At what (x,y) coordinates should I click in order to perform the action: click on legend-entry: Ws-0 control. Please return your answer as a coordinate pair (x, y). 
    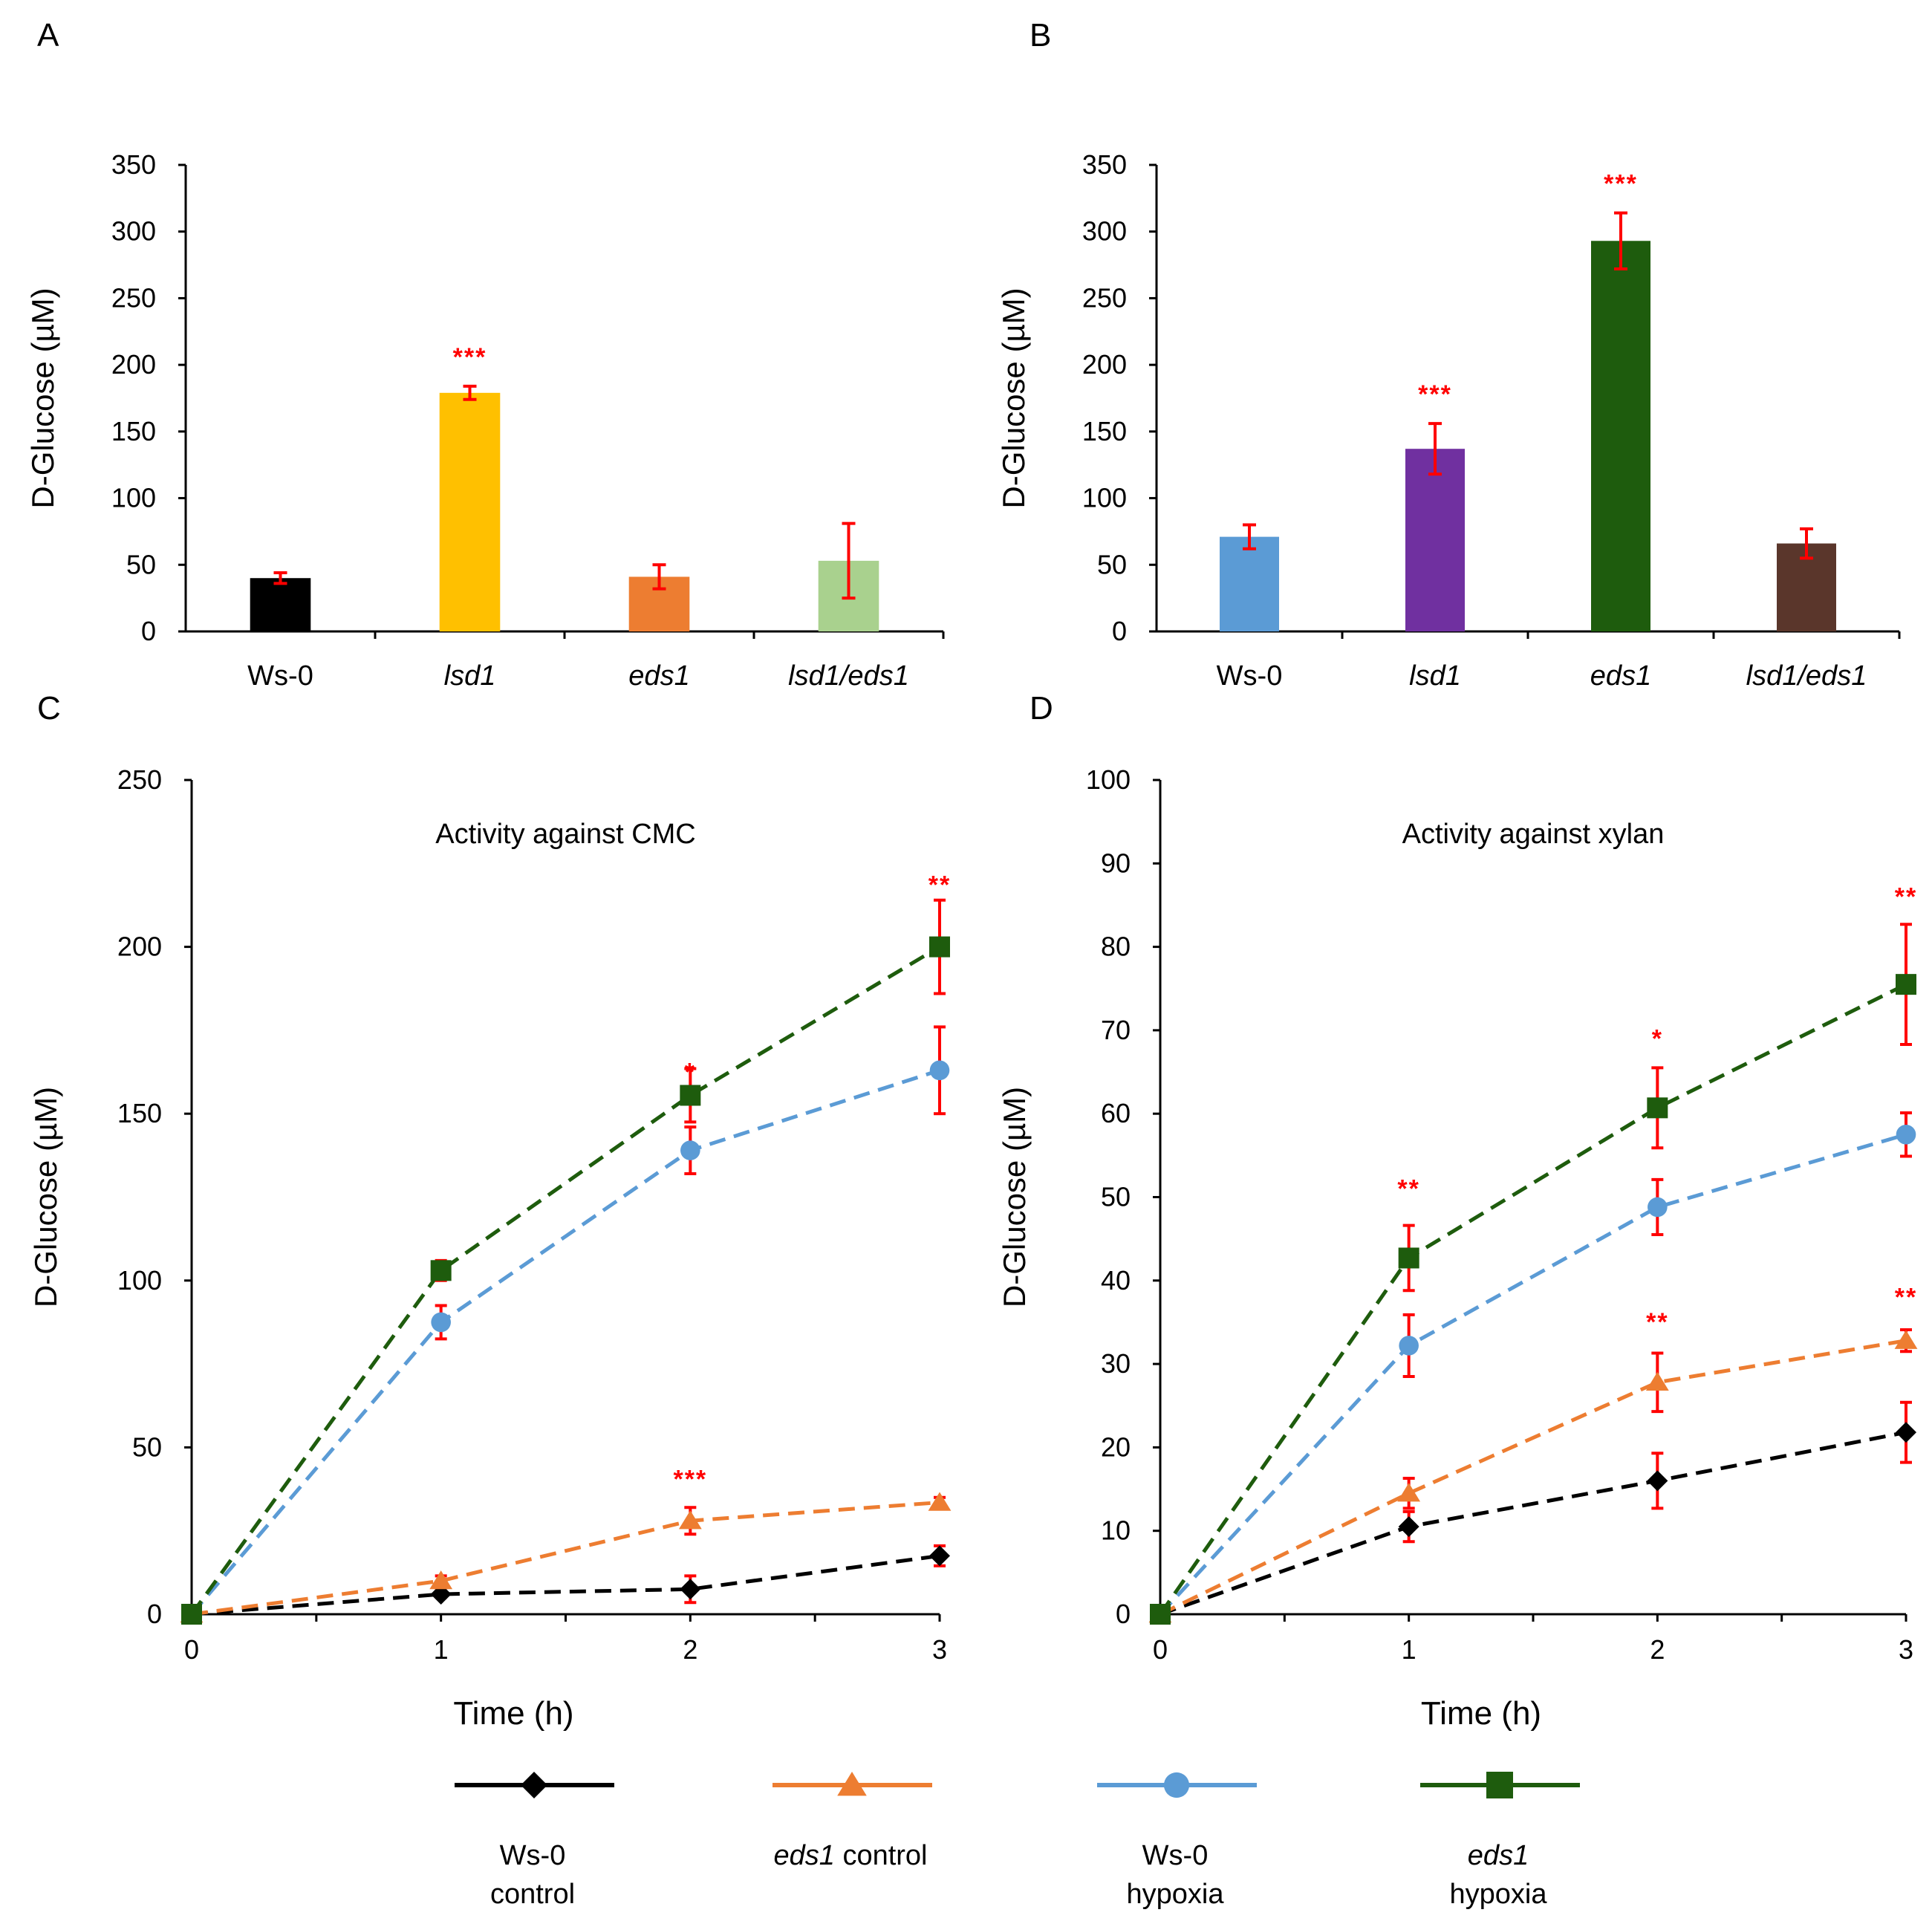
    Looking at the image, I should click on (534, 1841).